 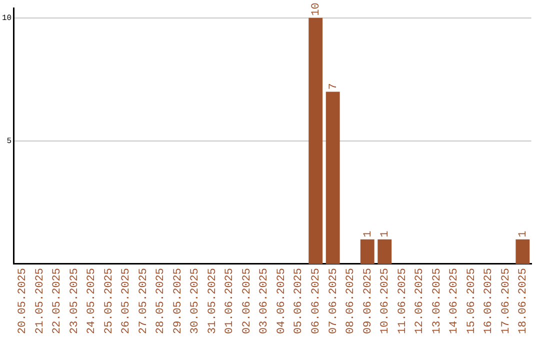 What do you see at coordinates (316, 9) in the screenshot?
I see `data-label: 10` at bounding box center [316, 9].